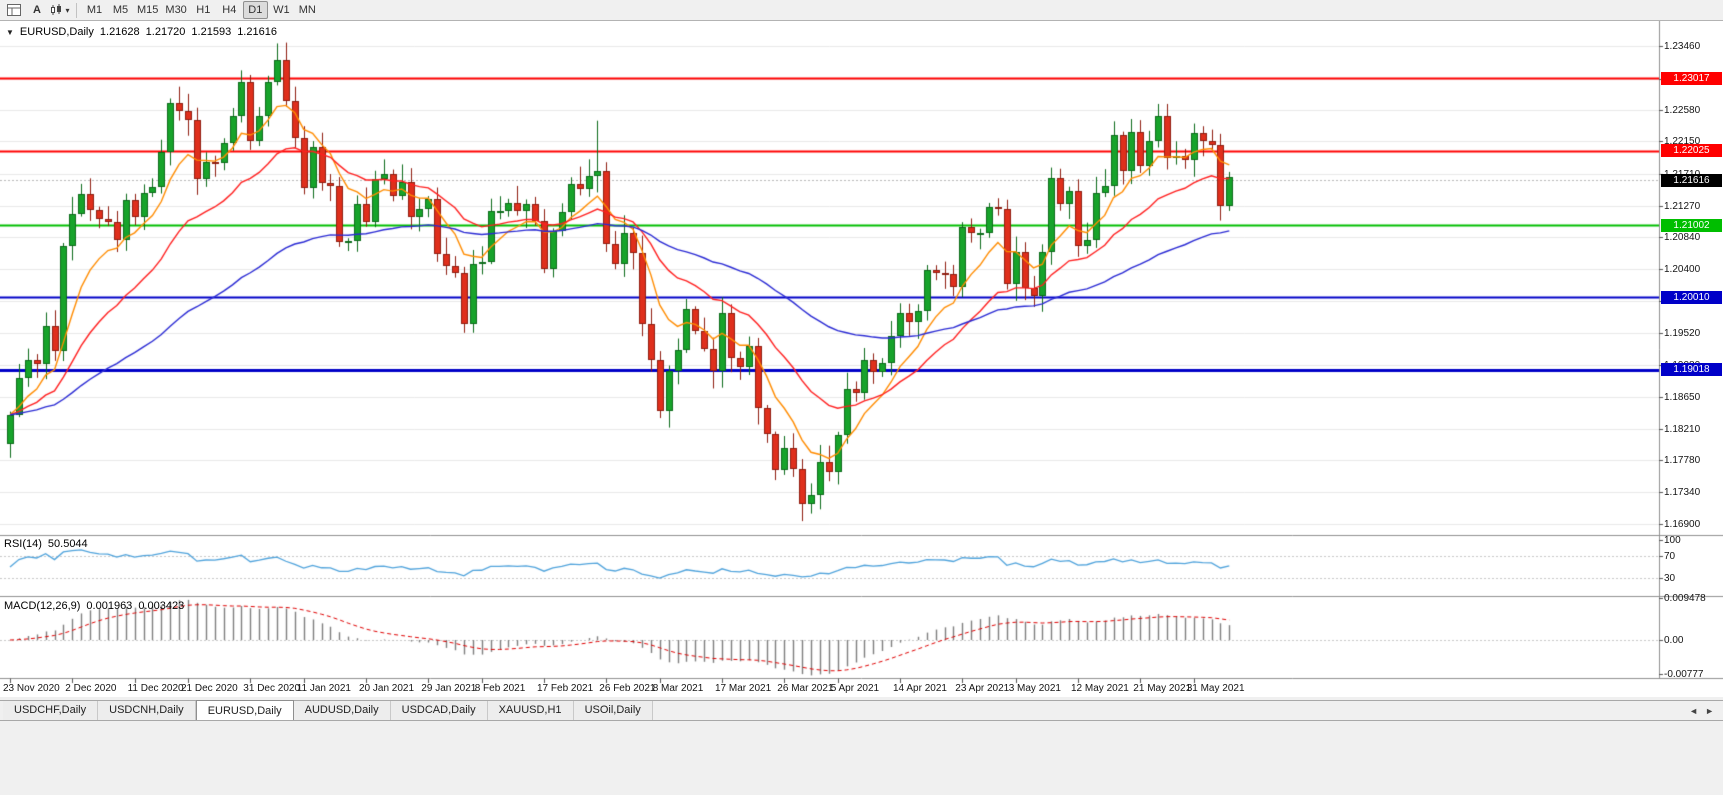  I want to click on y-axis-label: 1.22150, so click(1682, 142).